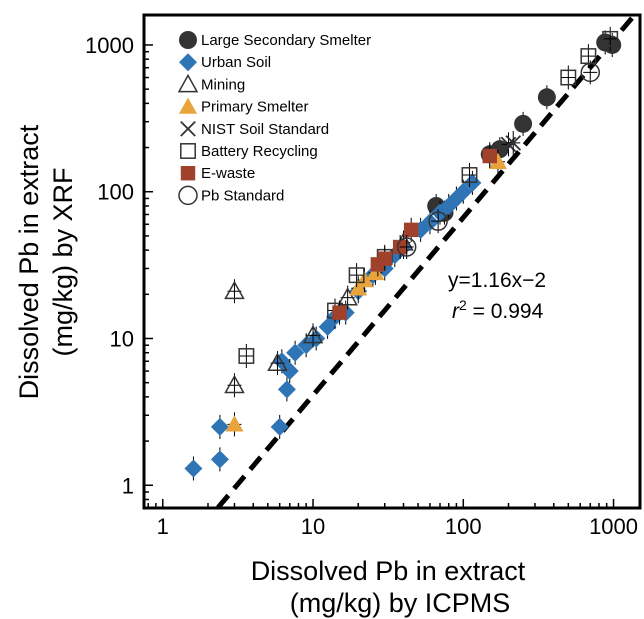  Describe the element at coordinates (119, 271) in the screenshot. I see `y-axis: 1 10 100 1000` at that location.